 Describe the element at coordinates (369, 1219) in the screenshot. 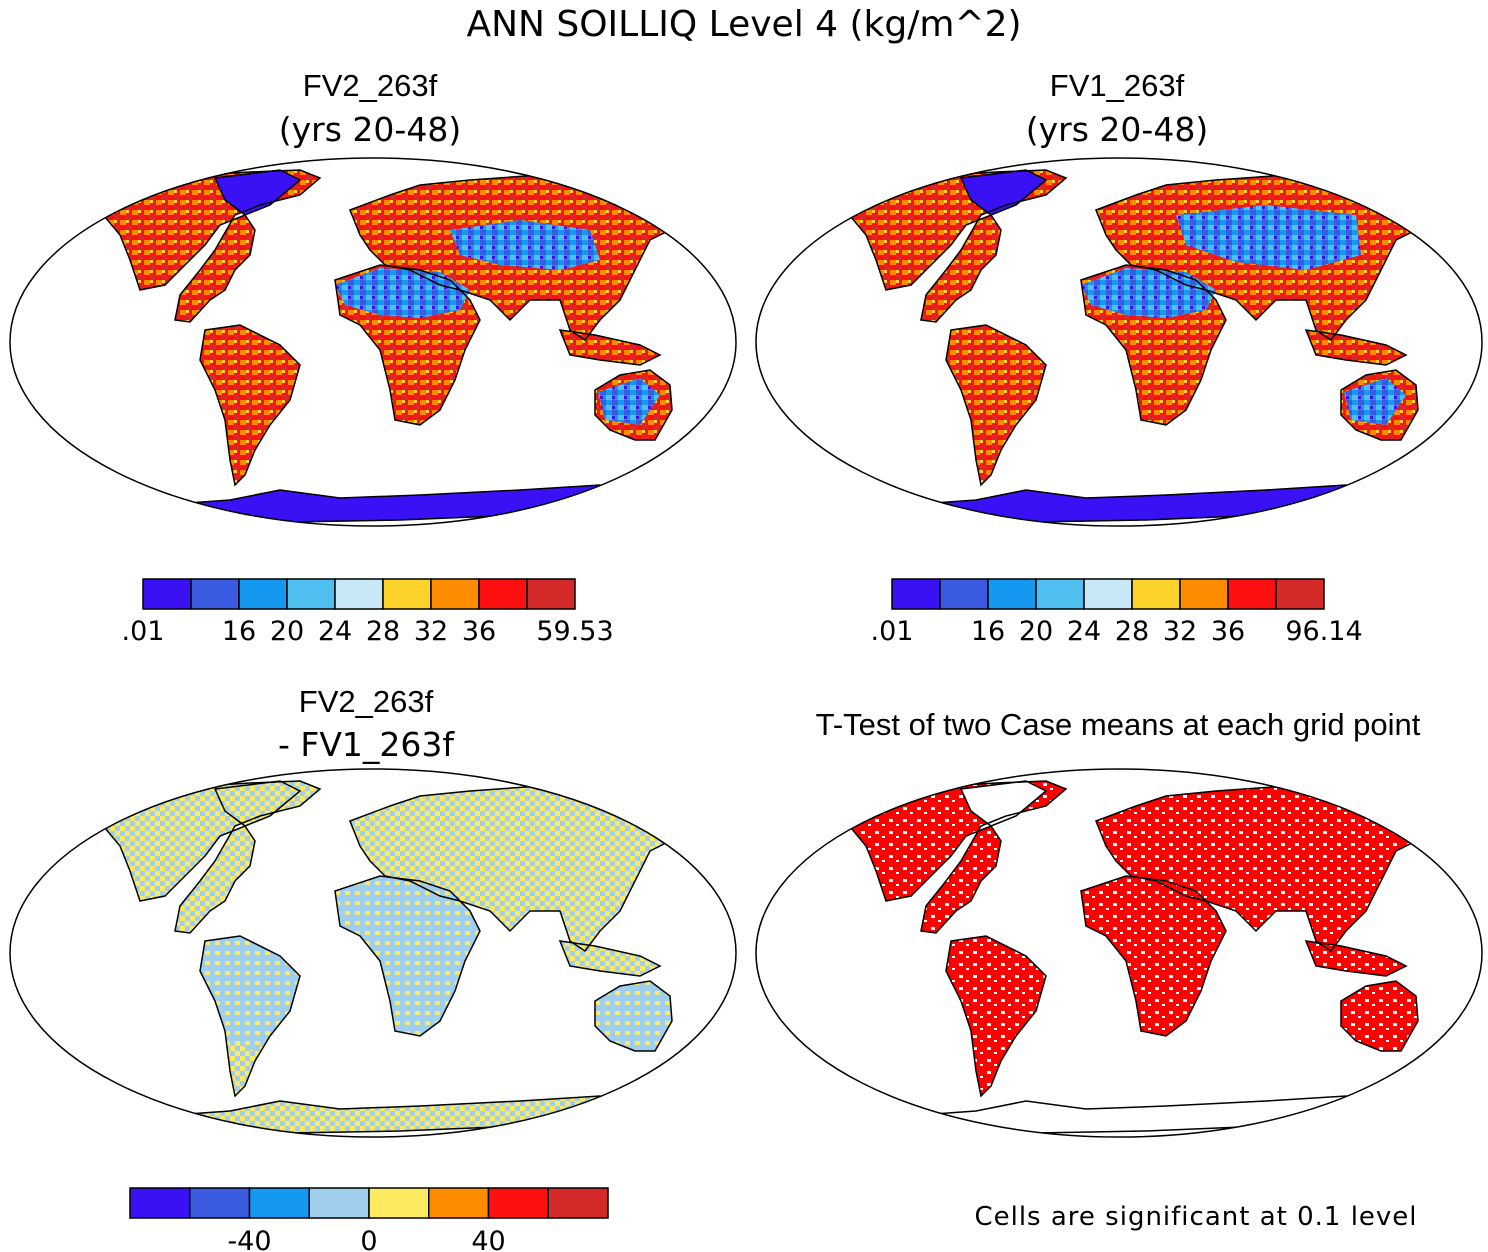

I see `colorbar-difference: -40 0 40` at that location.